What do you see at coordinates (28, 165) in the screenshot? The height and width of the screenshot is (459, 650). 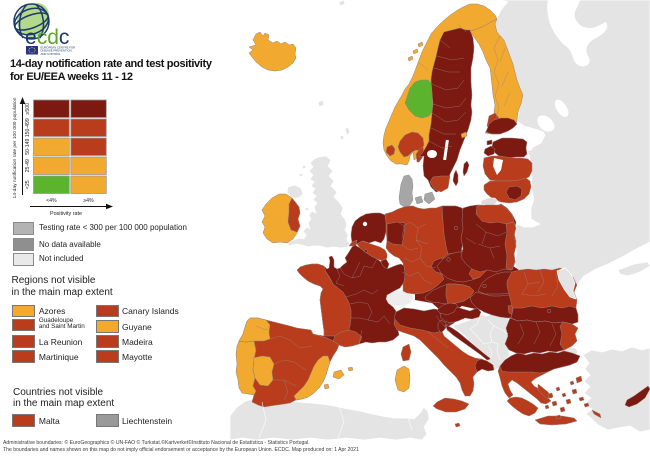 I see `svg-text: 25-49` at bounding box center [28, 165].